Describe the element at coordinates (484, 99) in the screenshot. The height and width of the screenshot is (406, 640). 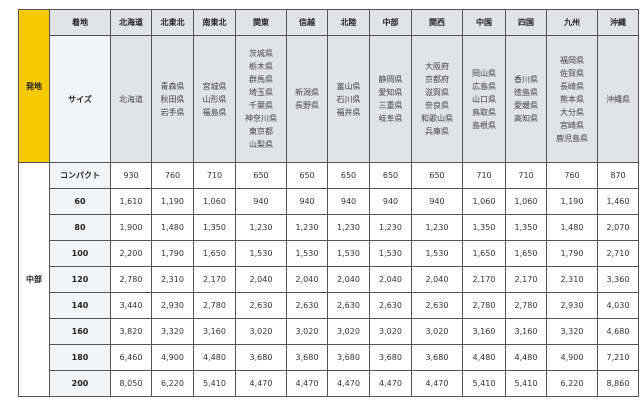
I see `region-prefectures: 岡山県 広島県 山口県 鳥取県 島根県` at that location.